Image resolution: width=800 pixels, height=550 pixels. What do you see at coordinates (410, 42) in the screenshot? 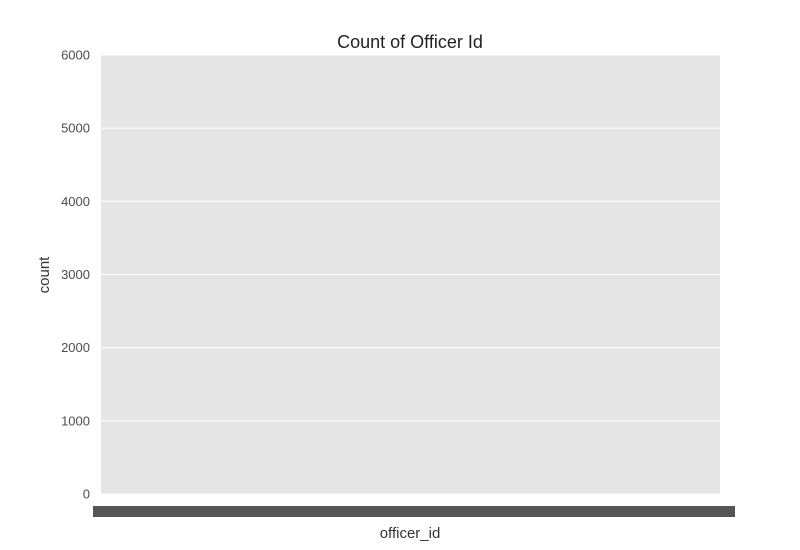
I see `chart-title: Count of Officer Id` at bounding box center [410, 42].